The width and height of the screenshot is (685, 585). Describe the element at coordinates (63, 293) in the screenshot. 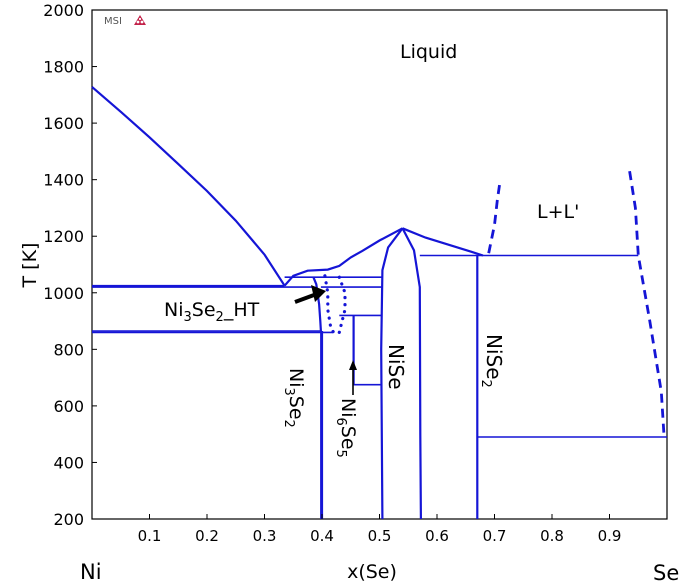

I see `y-tick-label: 1000` at that location.